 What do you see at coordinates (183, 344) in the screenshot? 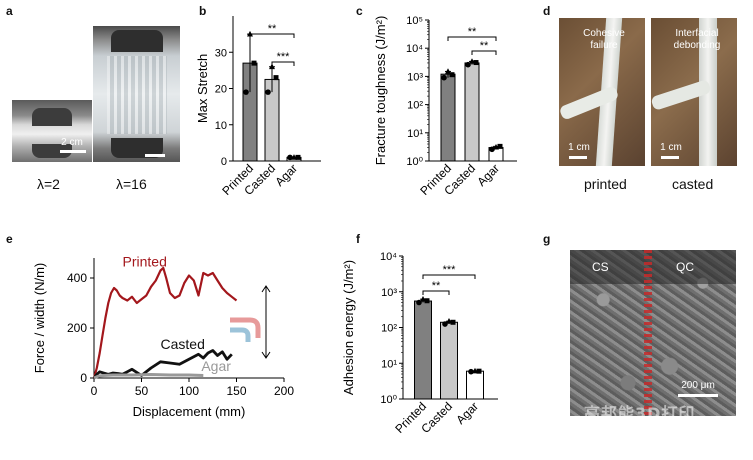
I see `series-label-casted: Casted` at bounding box center [183, 344].